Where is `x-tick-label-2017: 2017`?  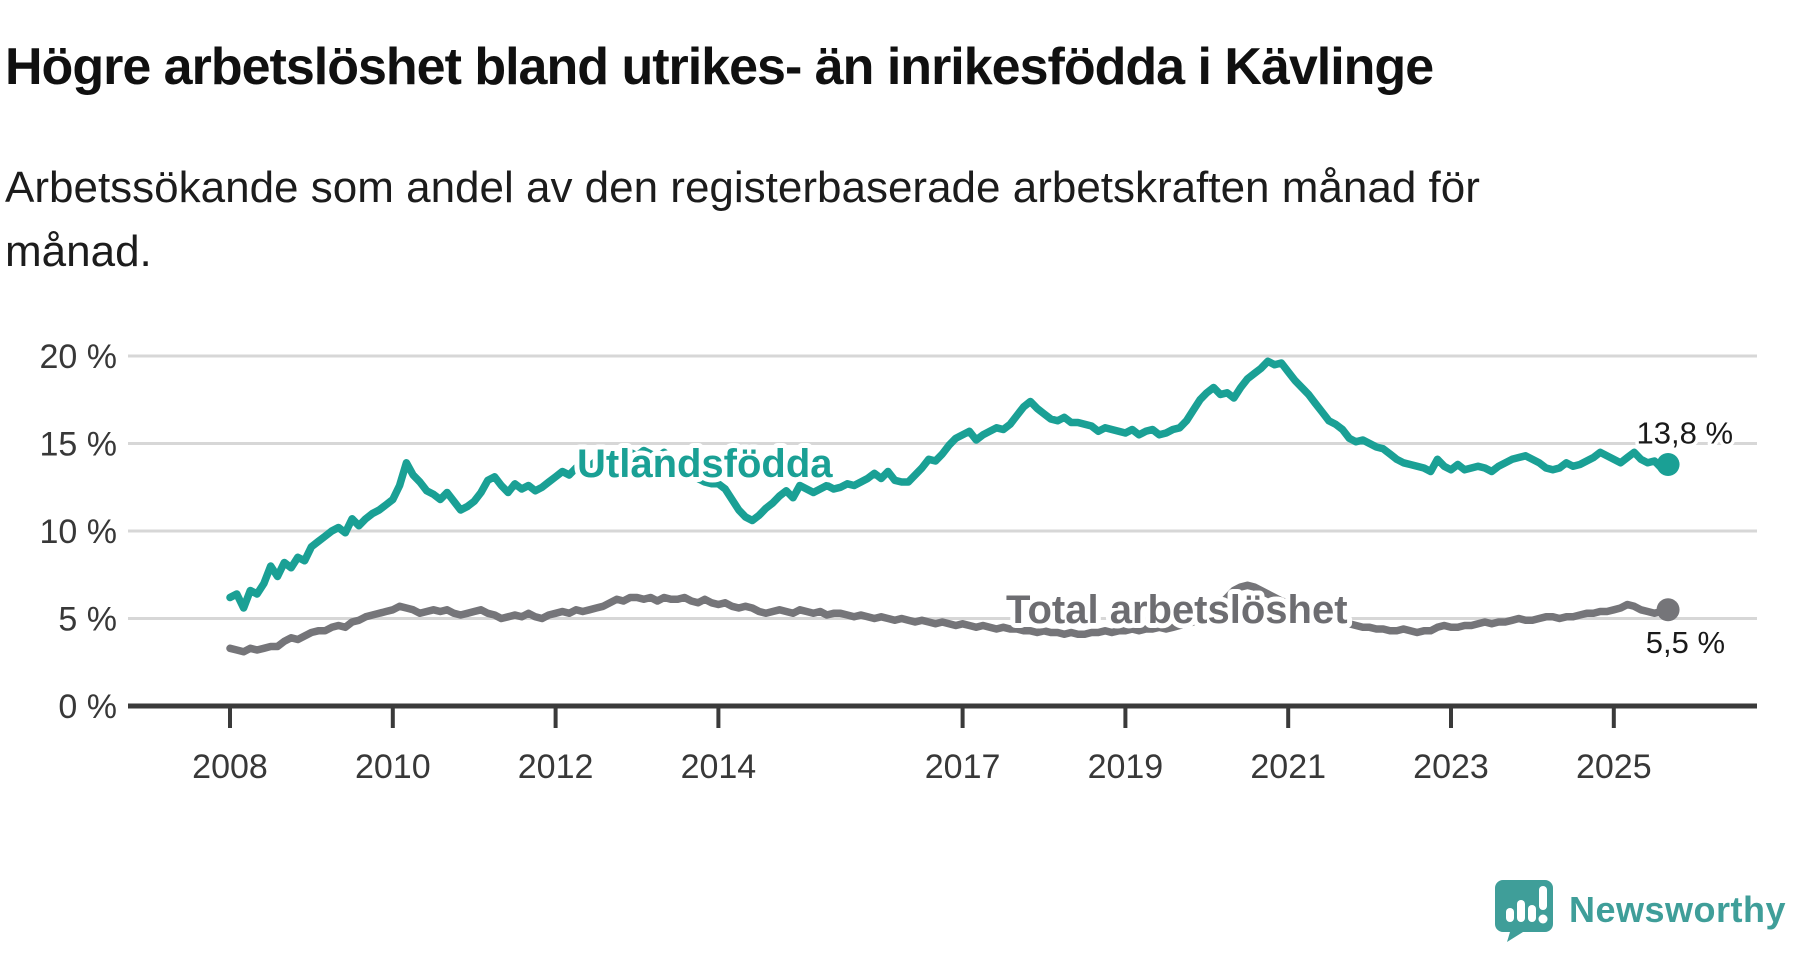
x-tick-label-2017: 2017 is located at coordinates (963, 767).